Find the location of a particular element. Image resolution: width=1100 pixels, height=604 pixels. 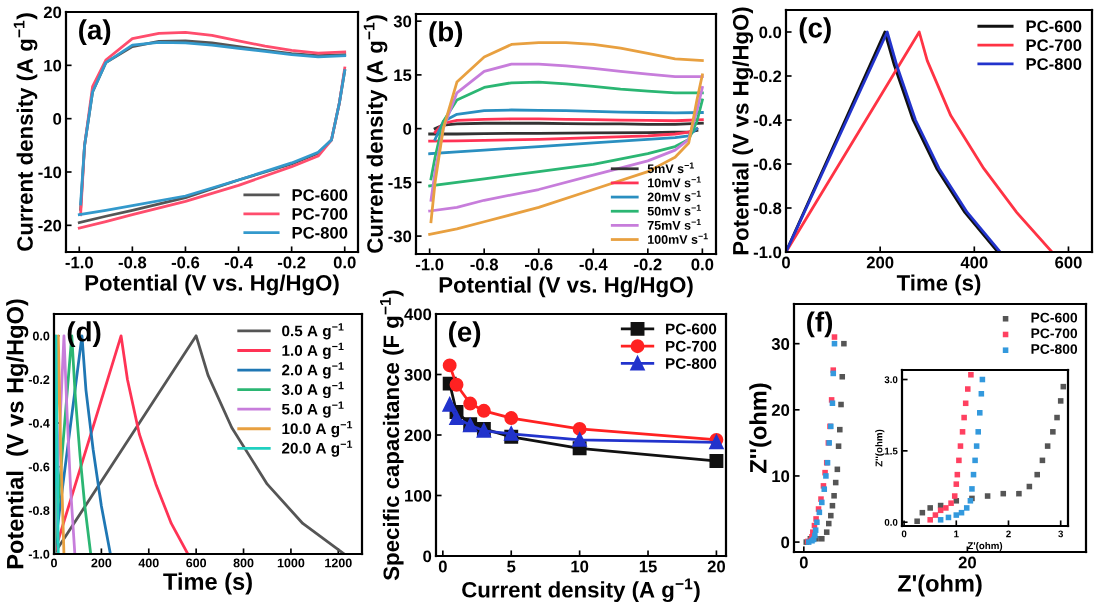

y-tick-label: -0.4 is located at coordinates (767, 120).